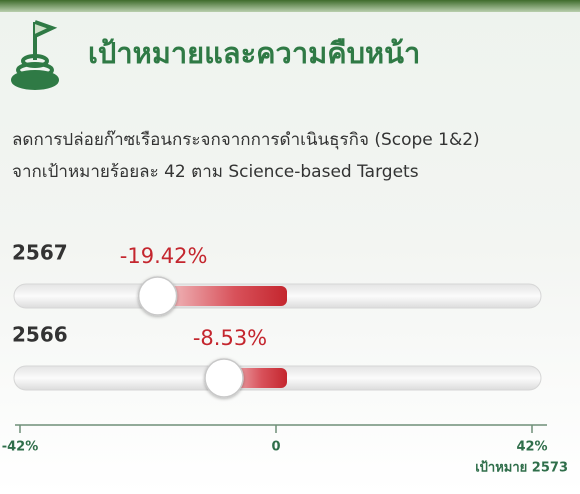 The height and width of the screenshot is (494, 580). What do you see at coordinates (531, 447) in the screenshot?
I see `x-tick-label: 42%` at bounding box center [531, 447].